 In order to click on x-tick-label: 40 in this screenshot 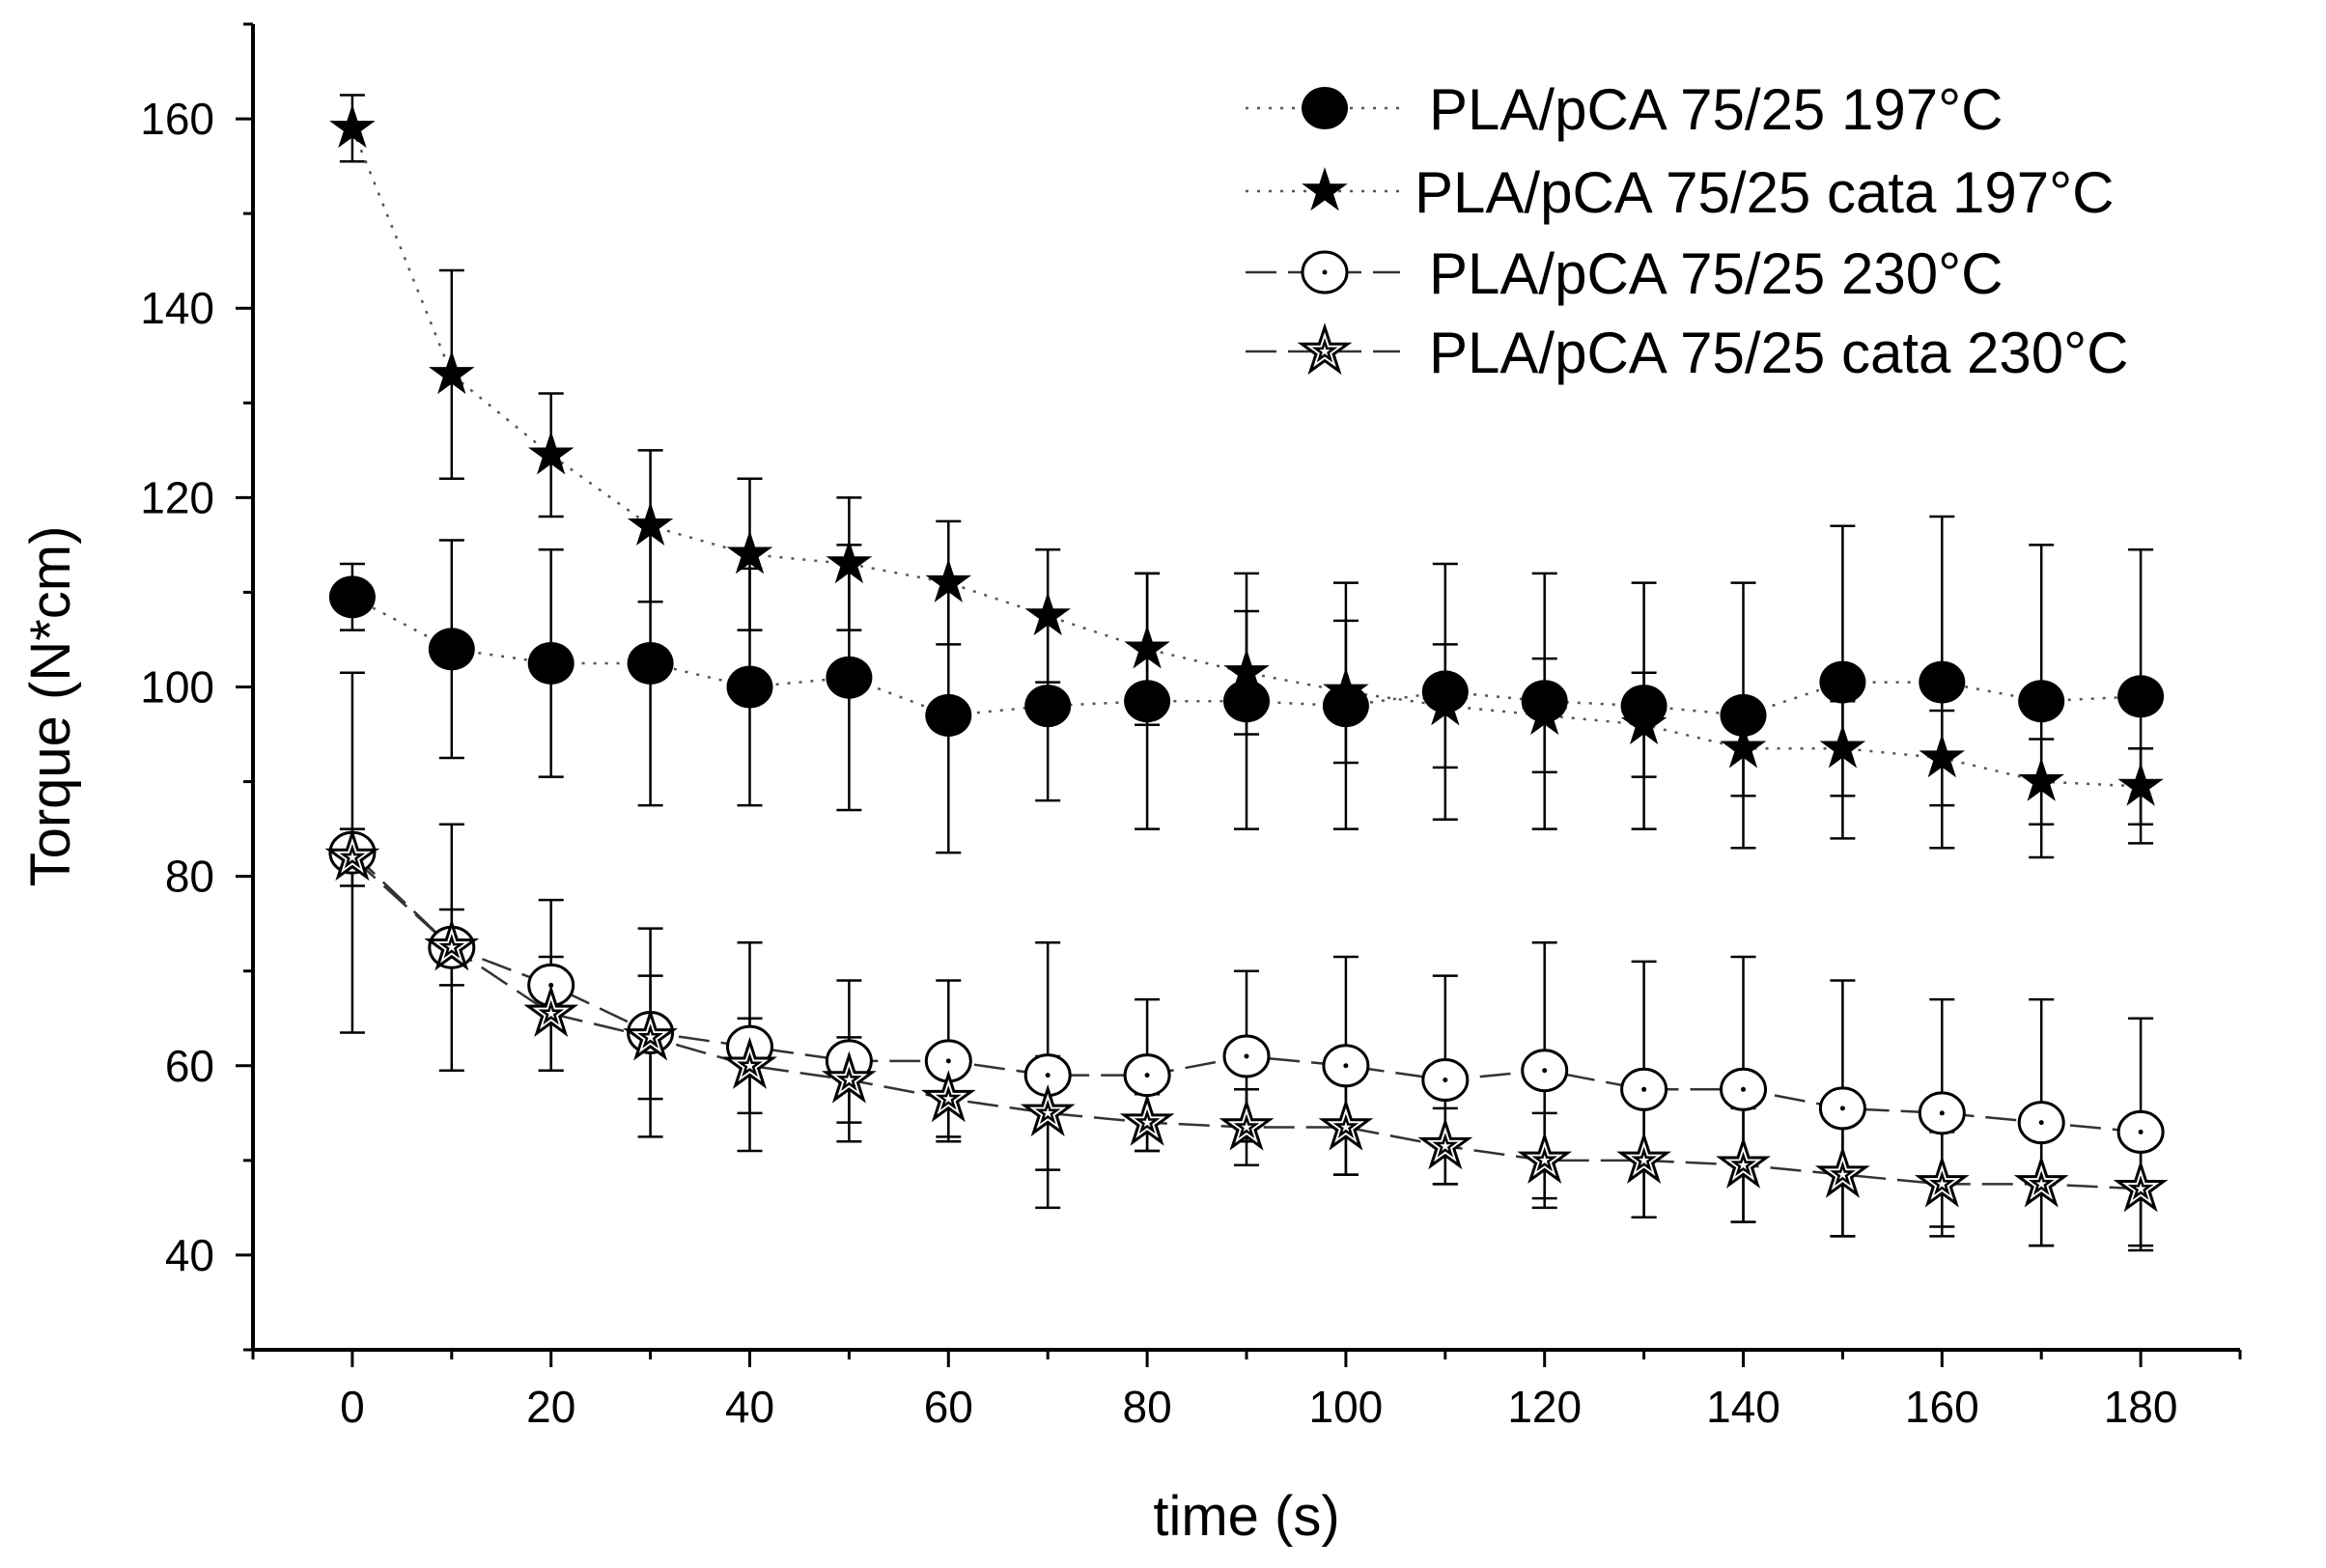, I will do `click(749, 1407)`.